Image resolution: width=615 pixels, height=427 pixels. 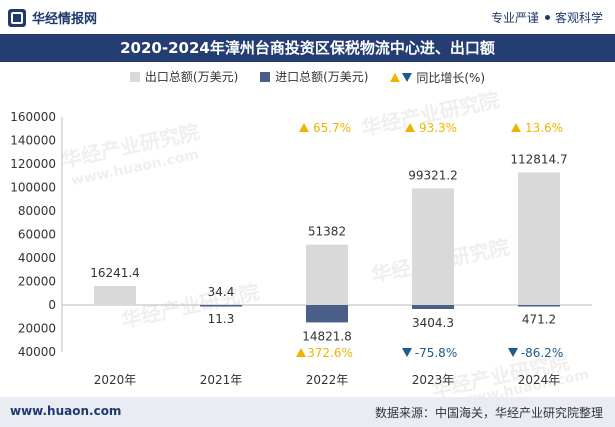 I want to click on import-data-label: 11.3, so click(x=221, y=319).